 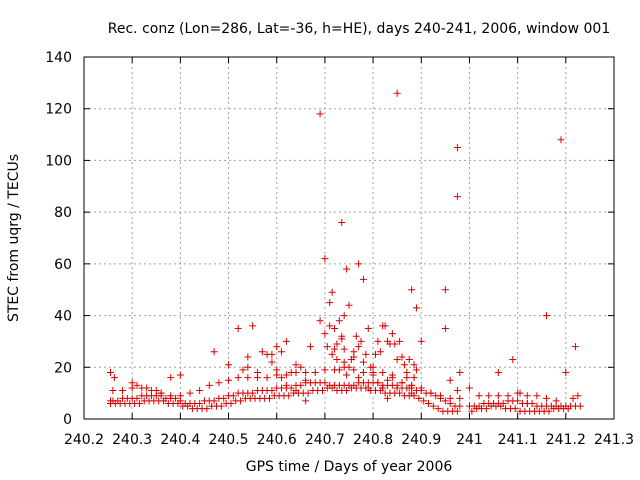 What do you see at coordinates (63, 213) in the screenshot?
I see `y-tick-label: 80` at bounding box center [63, 213].